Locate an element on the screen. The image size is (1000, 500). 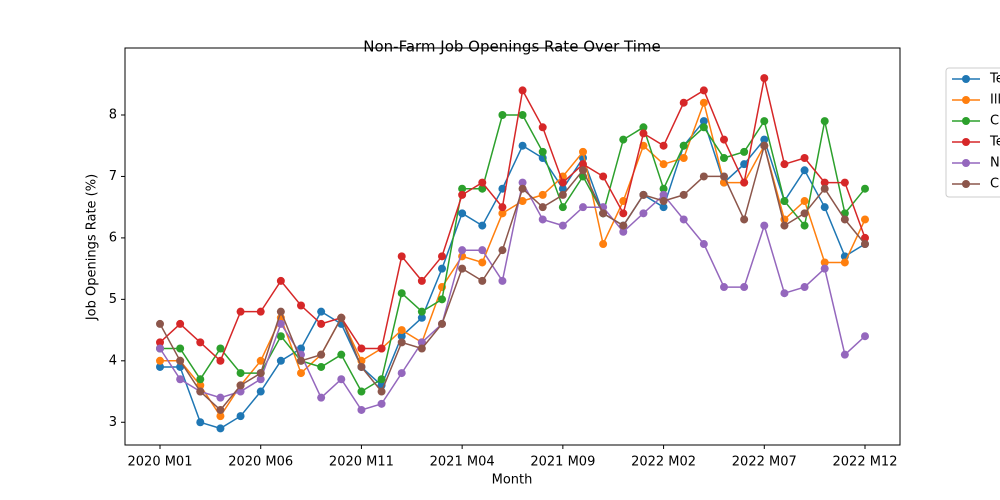
legend-label: Ill is located at coordinates (995, 100).